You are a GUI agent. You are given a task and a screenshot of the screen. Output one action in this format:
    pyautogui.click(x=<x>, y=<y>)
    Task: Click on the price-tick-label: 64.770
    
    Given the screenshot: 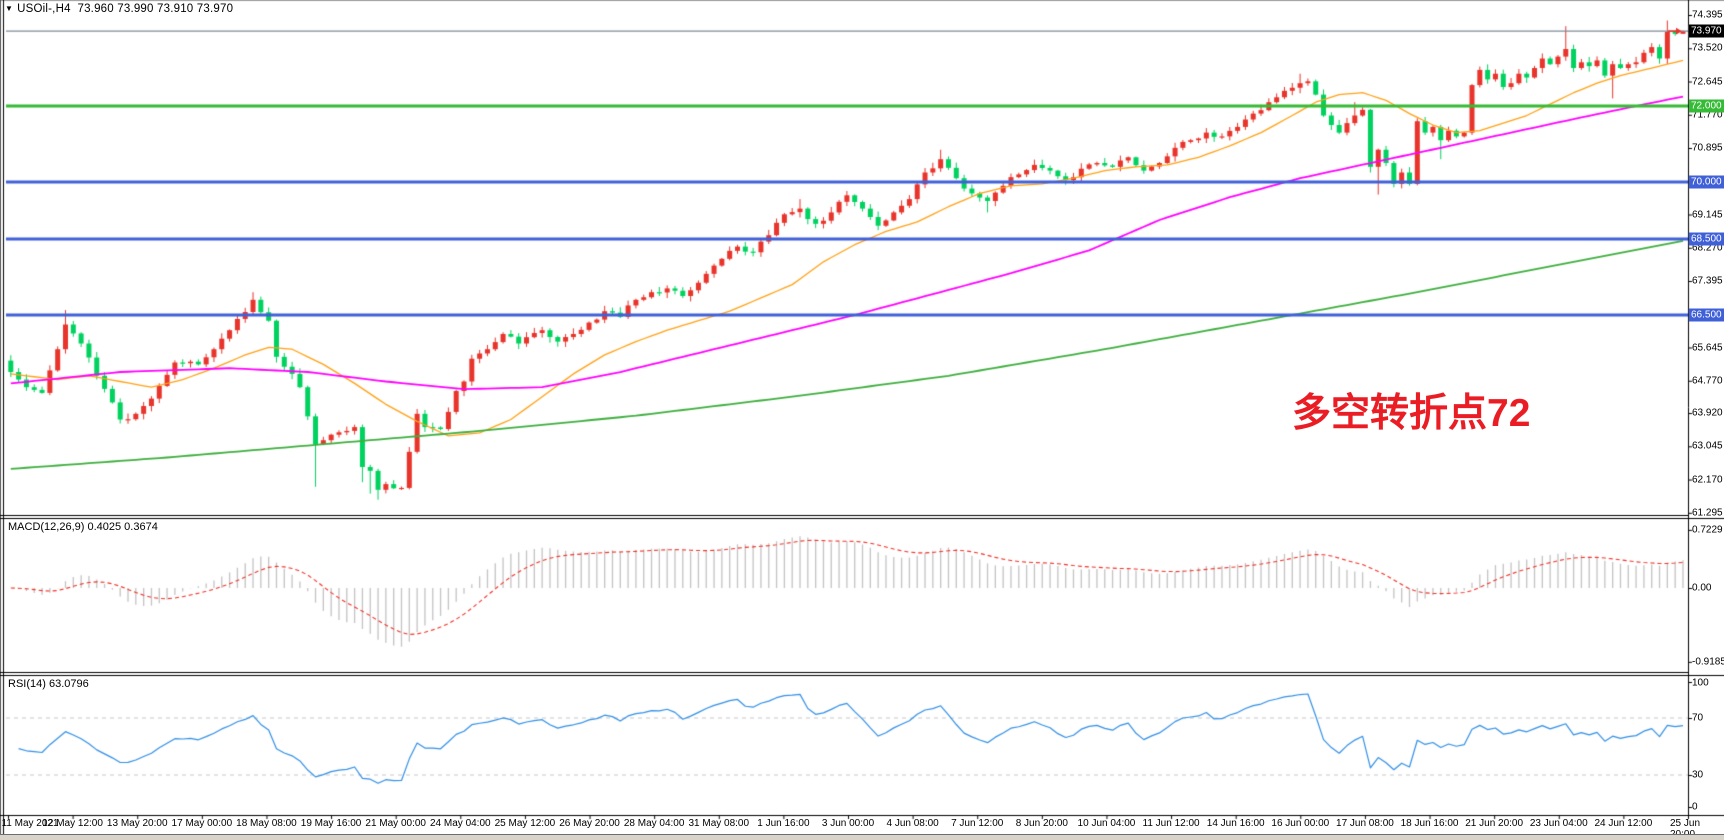 What is the action you would take?
    pyautogui.click(x=1707, y=381)
    